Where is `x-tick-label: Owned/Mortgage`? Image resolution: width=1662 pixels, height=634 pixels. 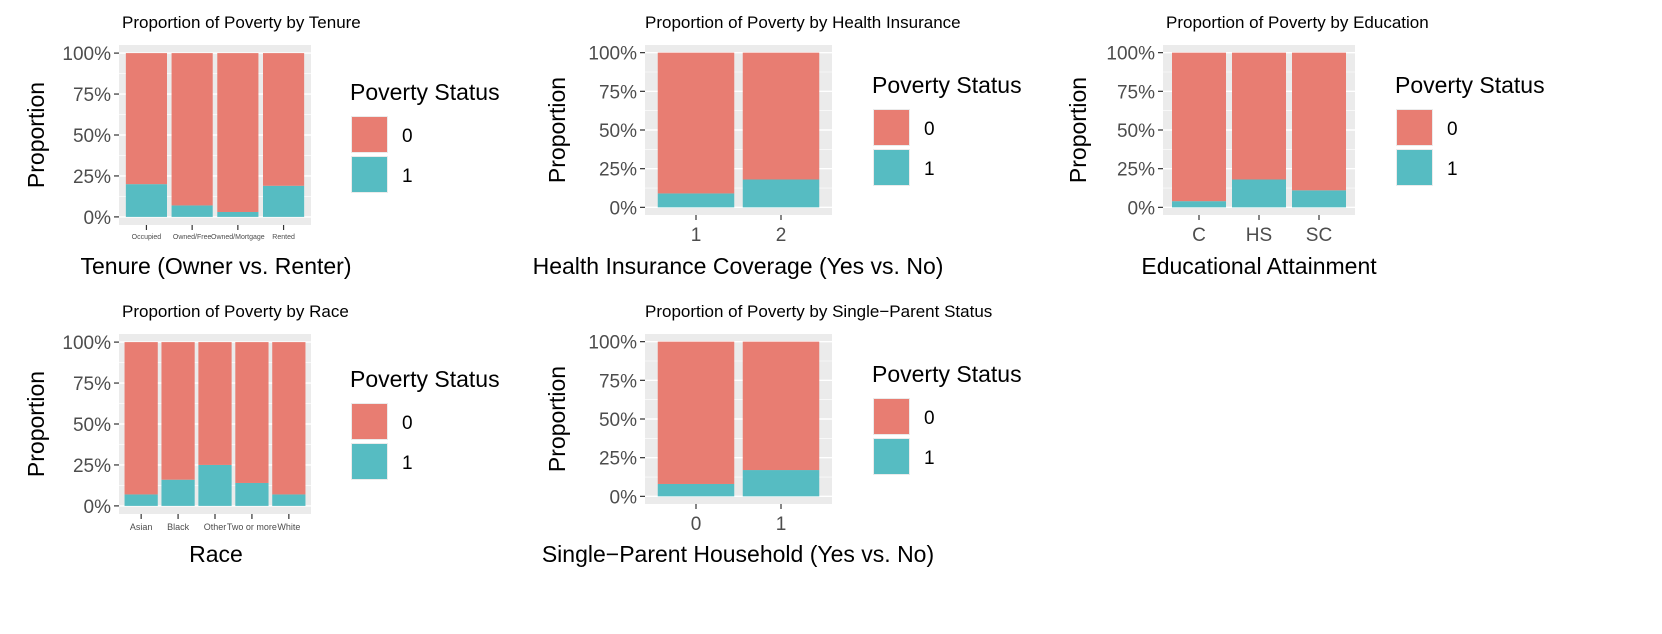 x-tick-label: Owned/Mortgage is located at coordinates (238, 237).